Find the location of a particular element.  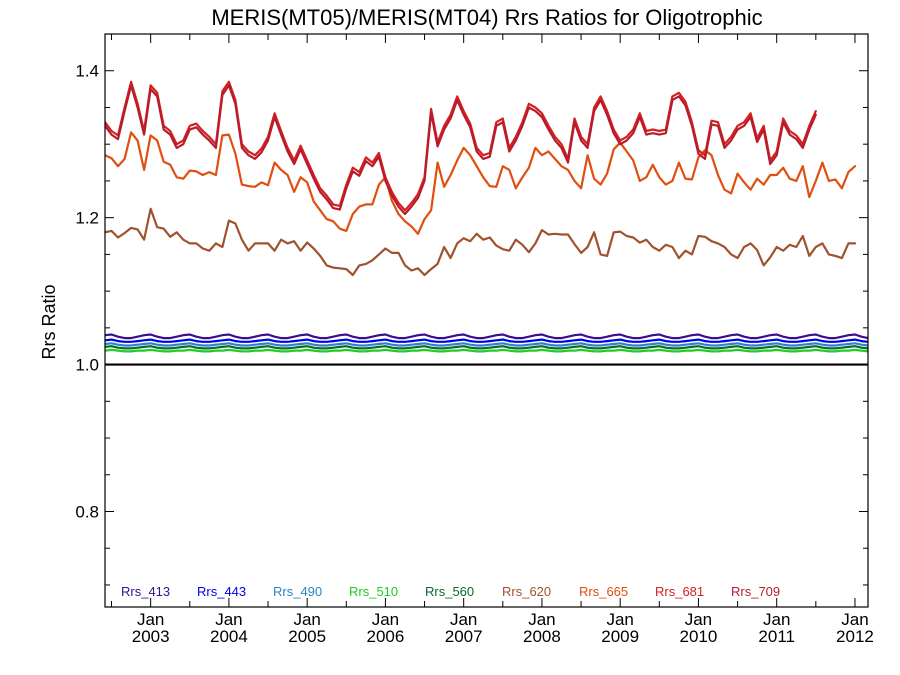

legend-entry-rrs-510: Rrs_510 is located at coordinates (373, 591).